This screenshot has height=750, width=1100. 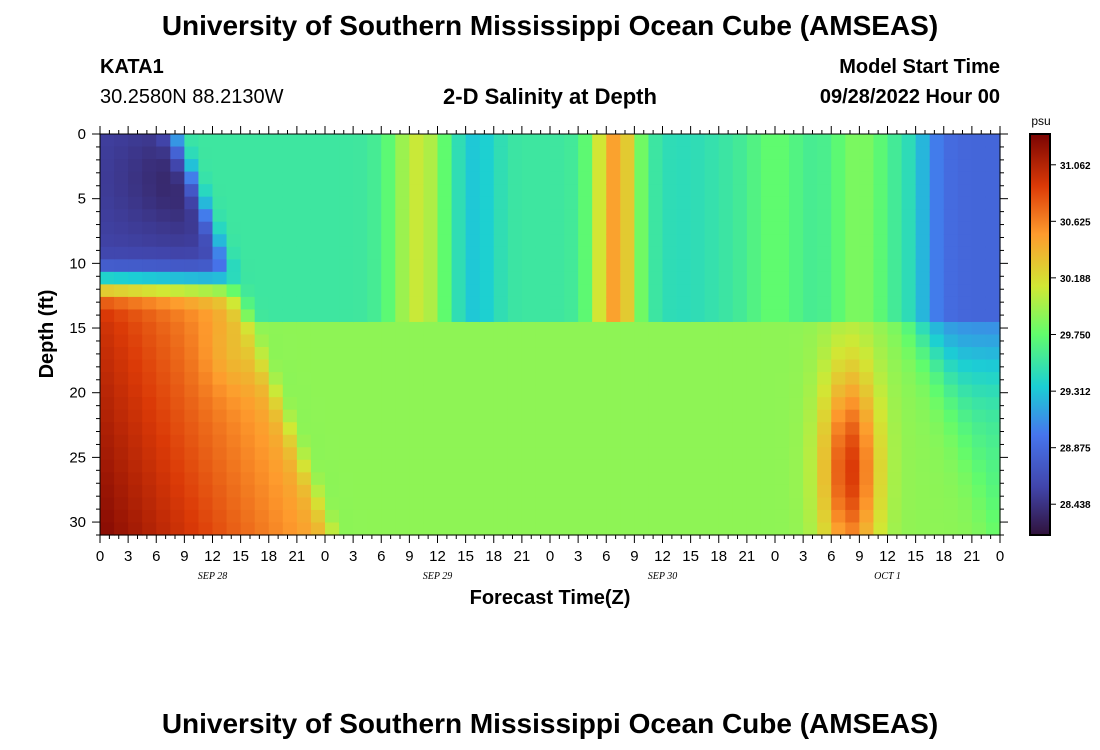 I want to click on x-tick-label: 3, so click(x=128, y=556).